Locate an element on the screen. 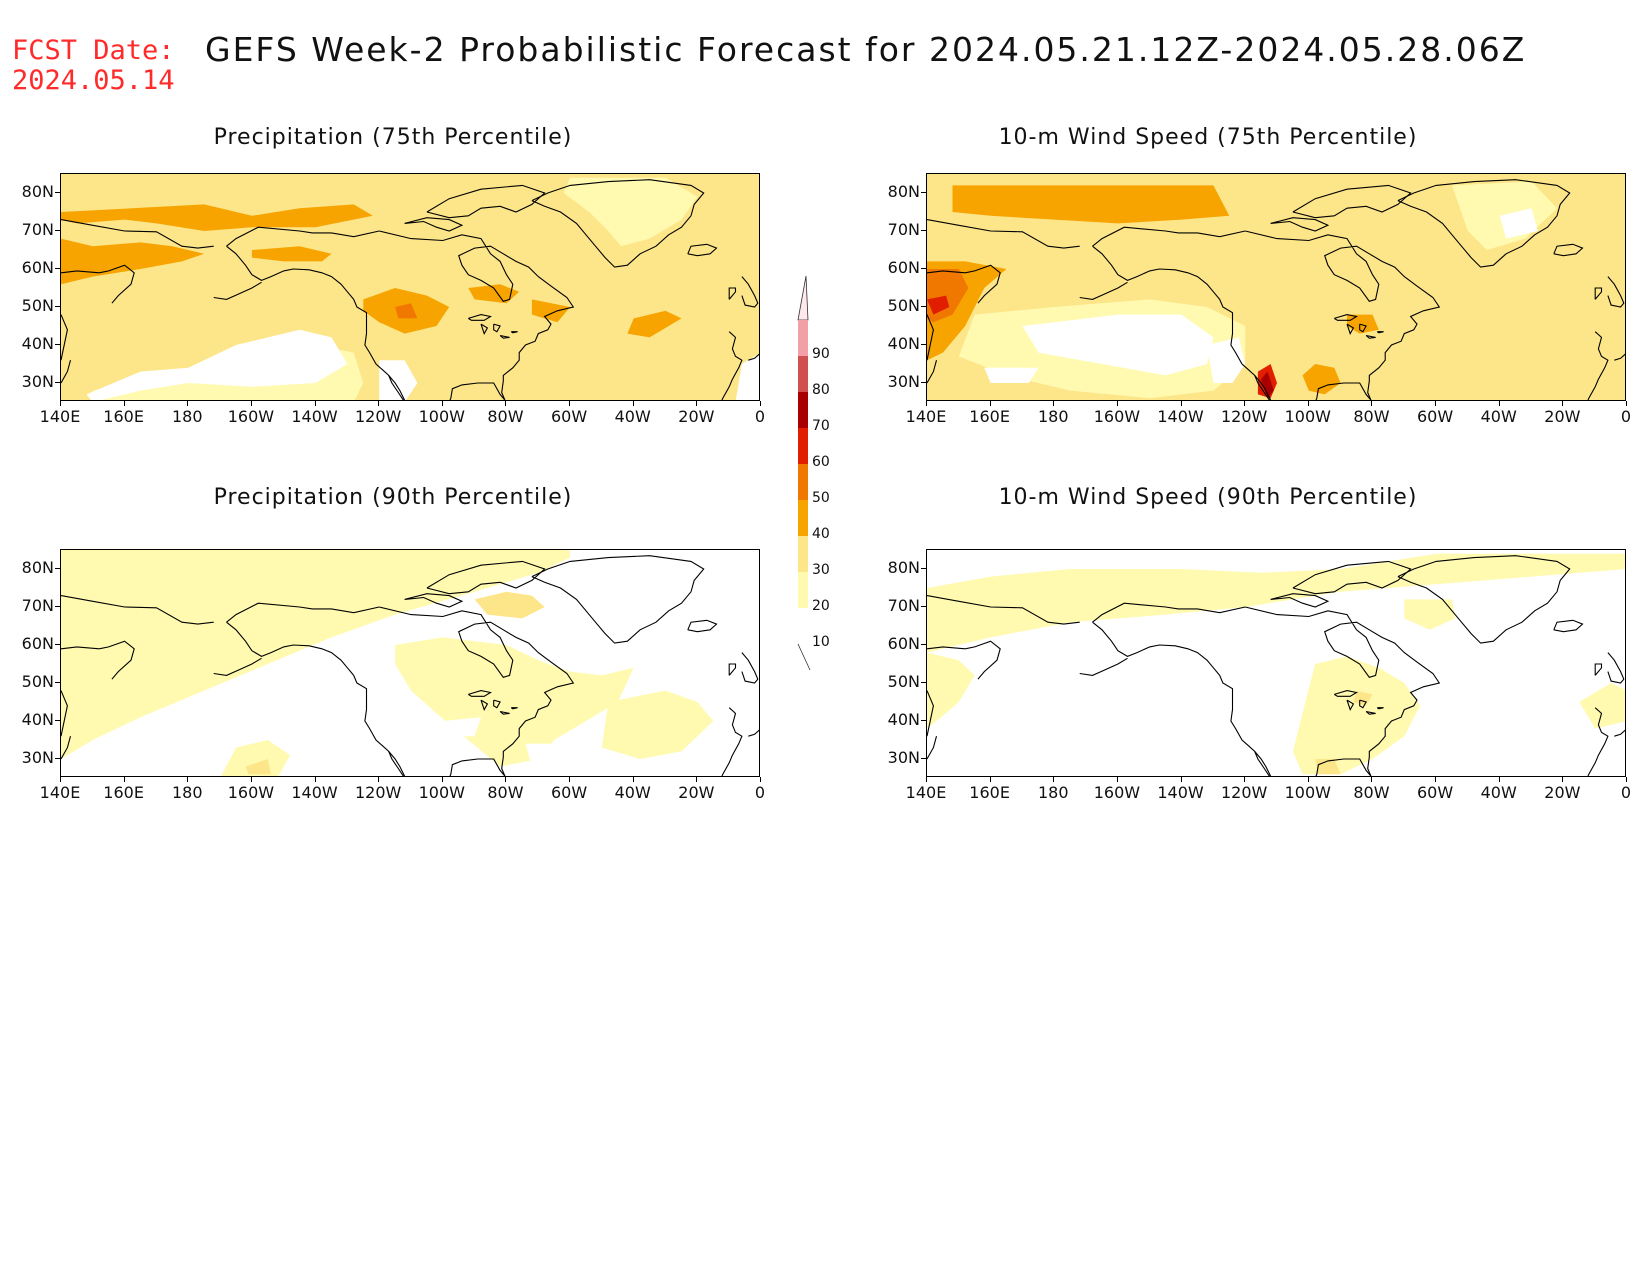  lon-label: 80W is located at coordinates (1371, 416).